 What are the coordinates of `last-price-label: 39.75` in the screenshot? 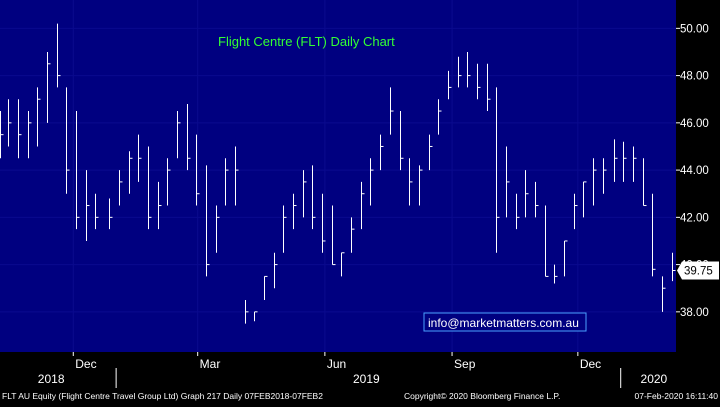 It's located at (698, 271).